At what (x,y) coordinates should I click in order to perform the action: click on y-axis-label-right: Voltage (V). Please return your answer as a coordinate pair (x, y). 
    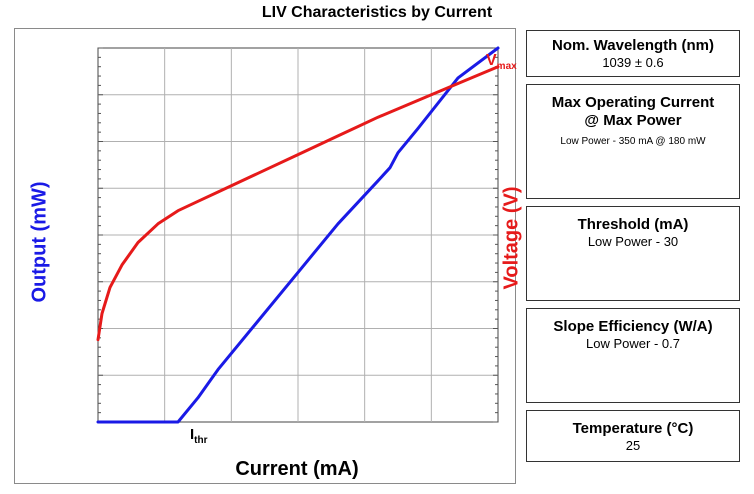
    Looking at the image, I should click on (511, 238).